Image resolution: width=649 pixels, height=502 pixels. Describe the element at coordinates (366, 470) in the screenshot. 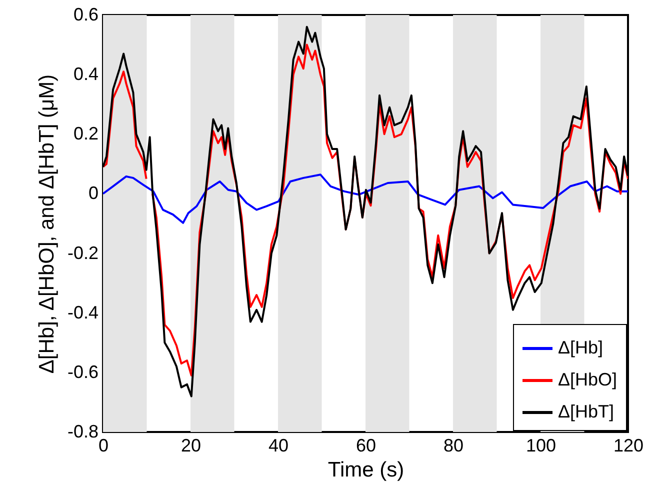

I see `x-axis-title: Time (s)` at that location.